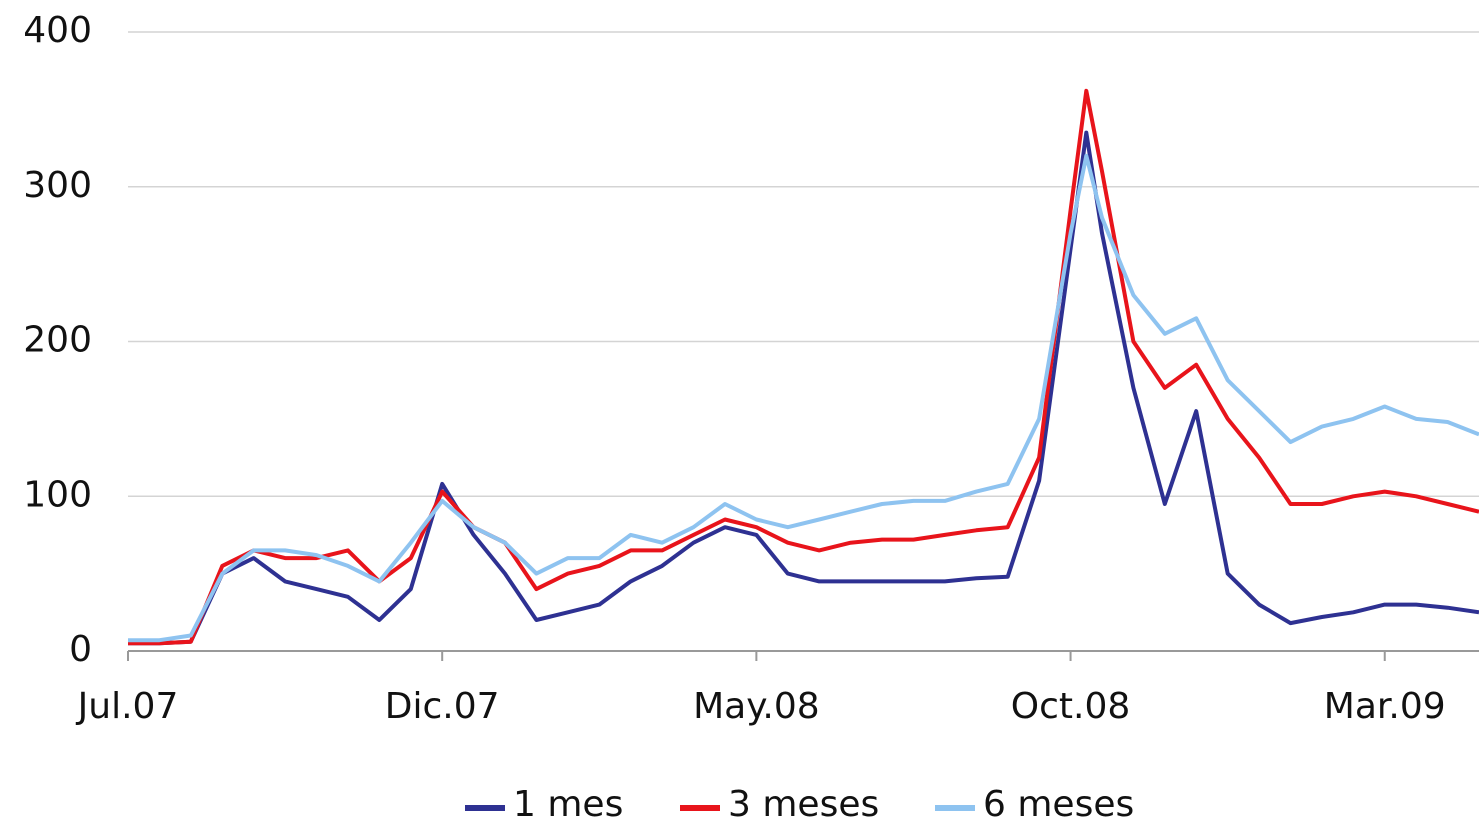 The height and width of the screenshot is (827, 1479). What do you see at coordinates (57, 30) in the screenshot?
I see `y-tick-label: 400` at bounding box center [57, 30].